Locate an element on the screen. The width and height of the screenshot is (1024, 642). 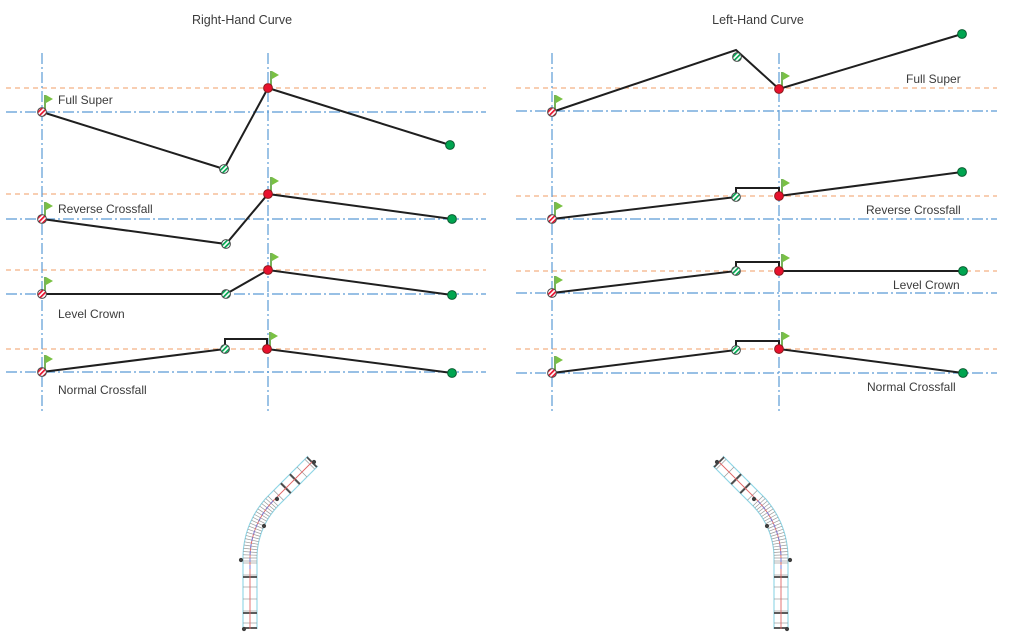
row-label-normal-crossfall-rh: Normal Crossfall is located at coordinates (102, 390).